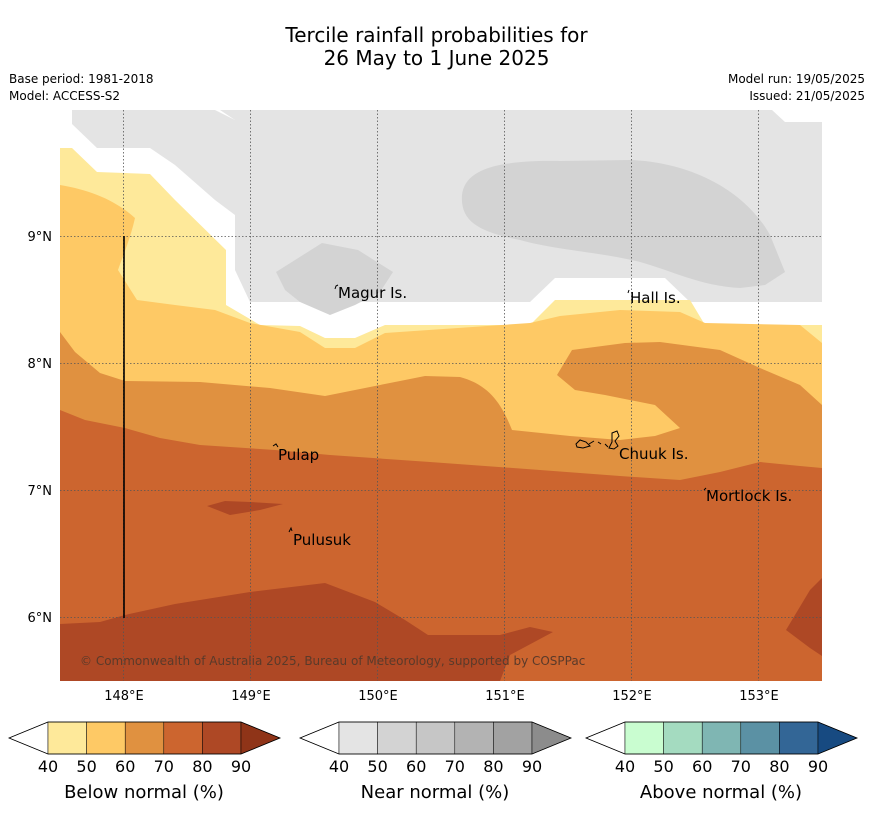 The height and width of the screenshot is (816, 873). What do you see at coordinates (164, 766) in the screenshot?
I see `colorbar-below-tick-70: 70` at bounding box center [164, 766].